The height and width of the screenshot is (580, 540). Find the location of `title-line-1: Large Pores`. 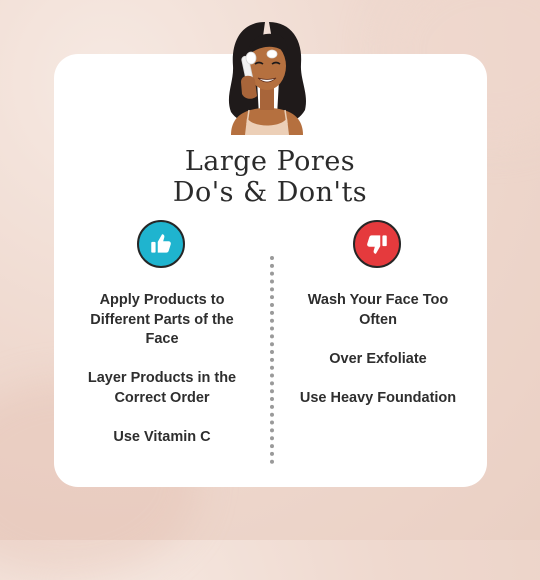

title-line-1: Large Pores is located at coordinates (270, 161).